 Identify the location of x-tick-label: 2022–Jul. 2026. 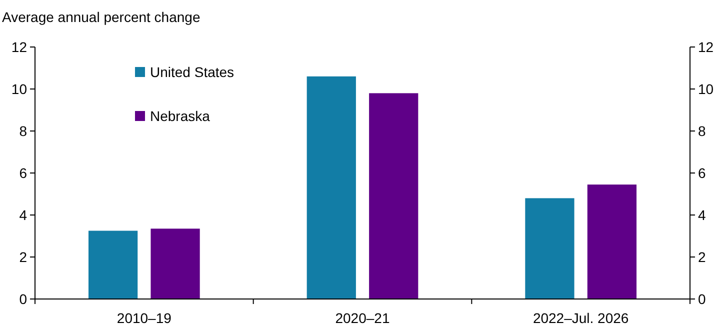
(580, 318).